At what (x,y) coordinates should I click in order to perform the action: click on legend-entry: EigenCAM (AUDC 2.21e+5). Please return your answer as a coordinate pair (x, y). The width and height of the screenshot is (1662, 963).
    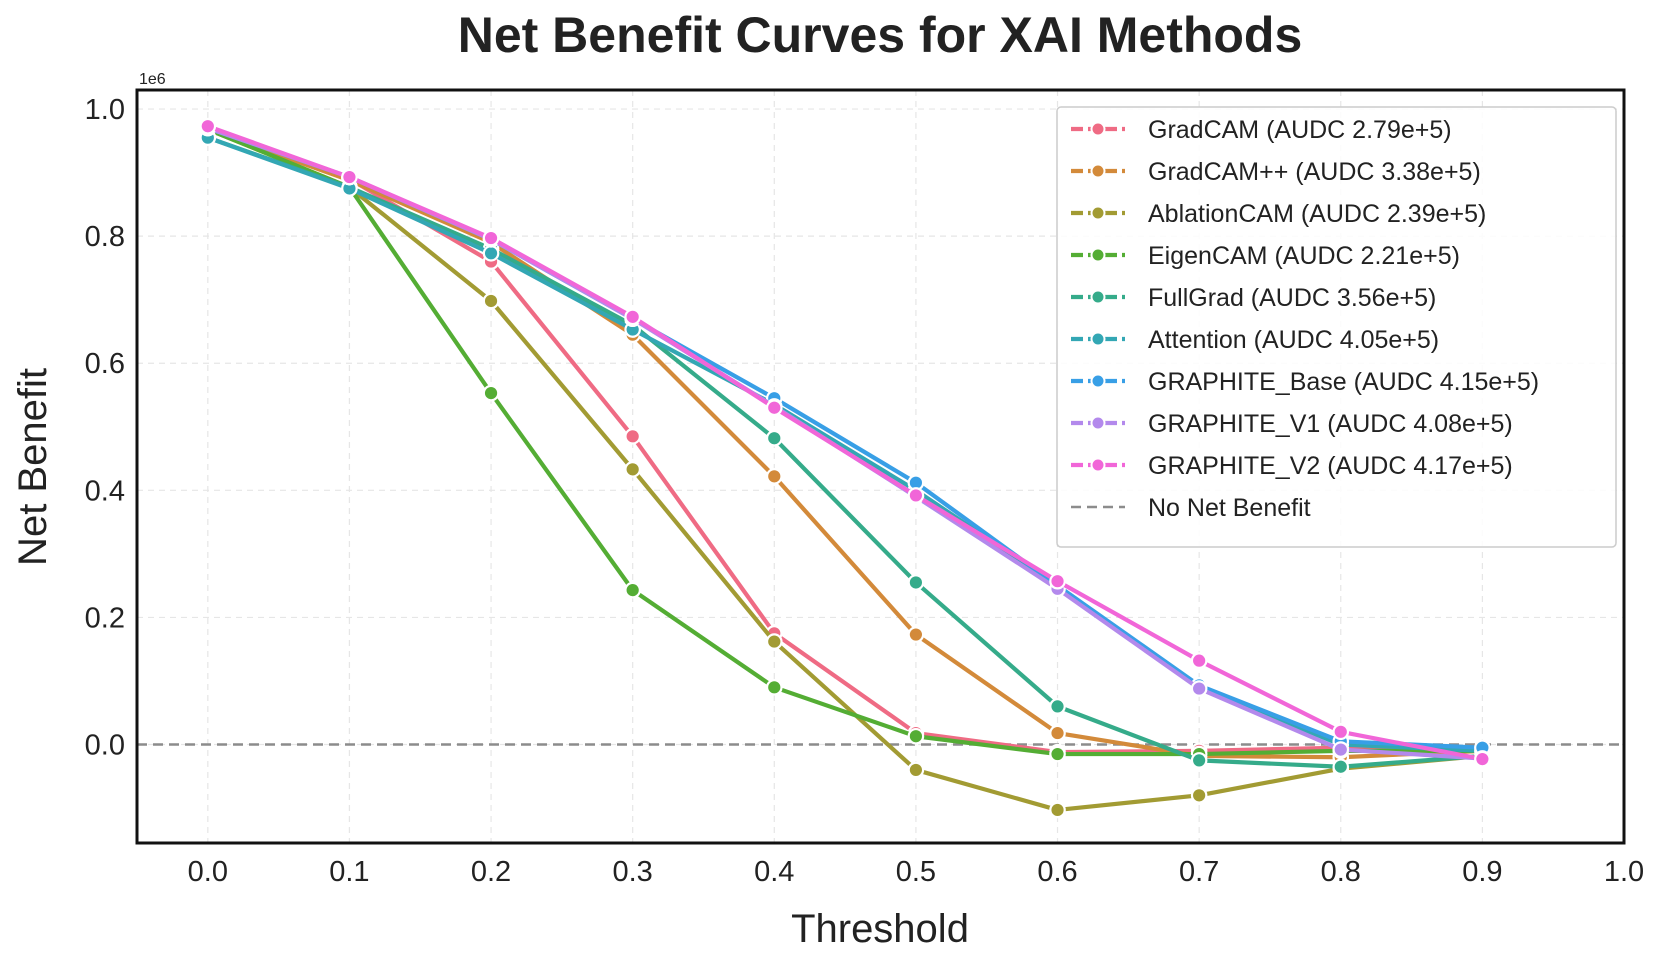
    Looking at the image, I should click on (1265, 256).